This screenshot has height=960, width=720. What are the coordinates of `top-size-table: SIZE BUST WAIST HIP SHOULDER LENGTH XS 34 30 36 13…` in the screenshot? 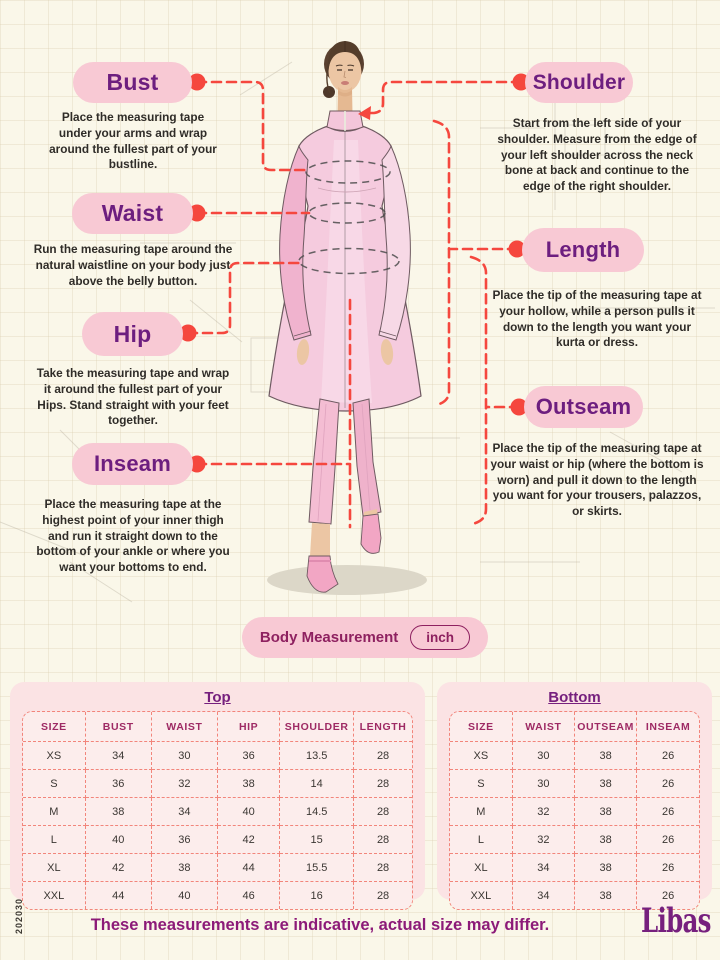 It's located at (217, 810).